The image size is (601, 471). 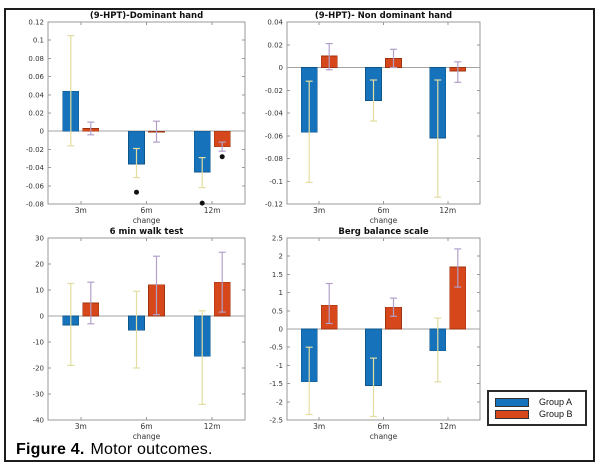 What do you see at coordinates (383, 232) in the screenshot?
I see `svg-text: Berg balance scale` at bounding box center [383, 232].